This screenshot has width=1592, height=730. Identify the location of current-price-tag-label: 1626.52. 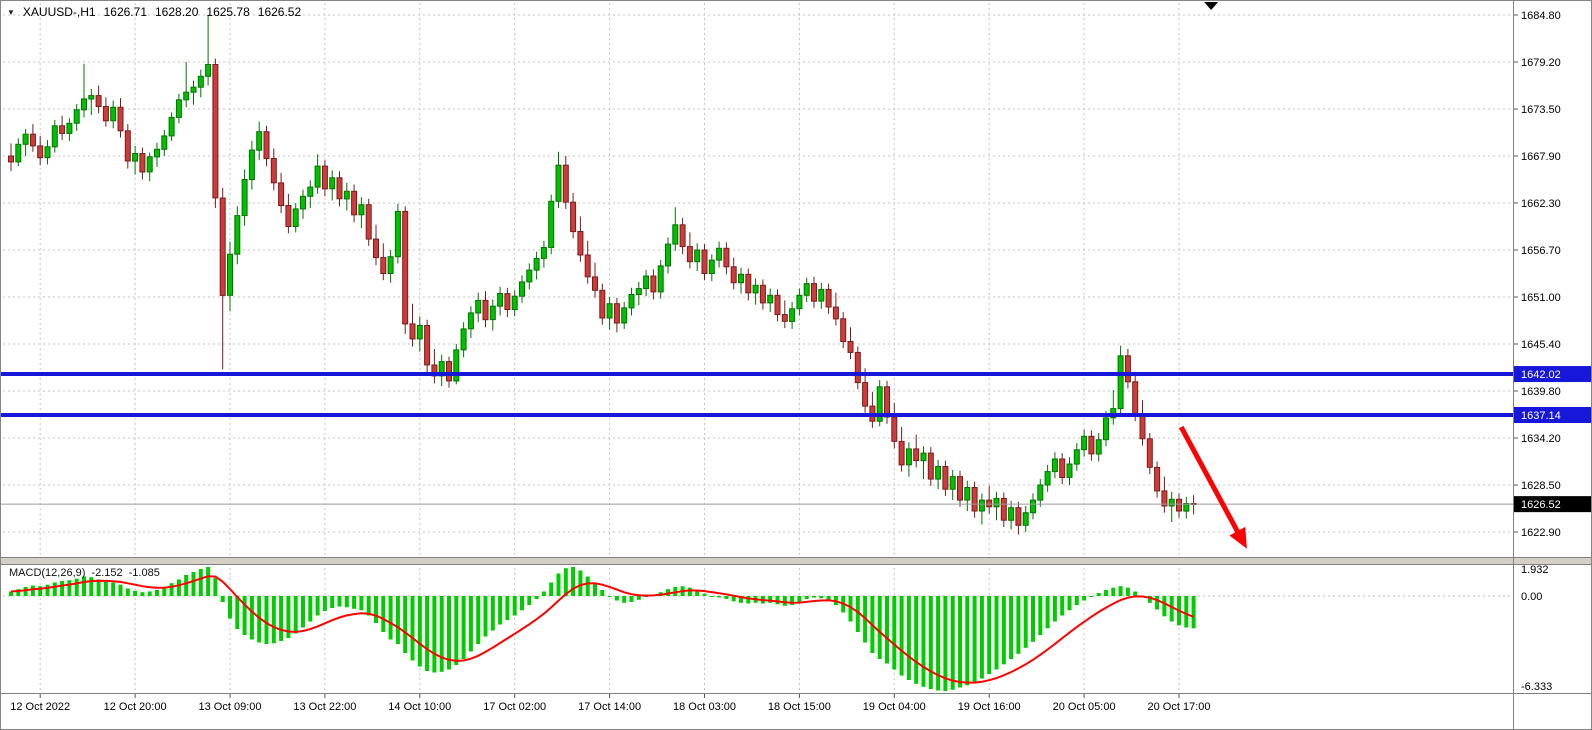
(1541, 505).